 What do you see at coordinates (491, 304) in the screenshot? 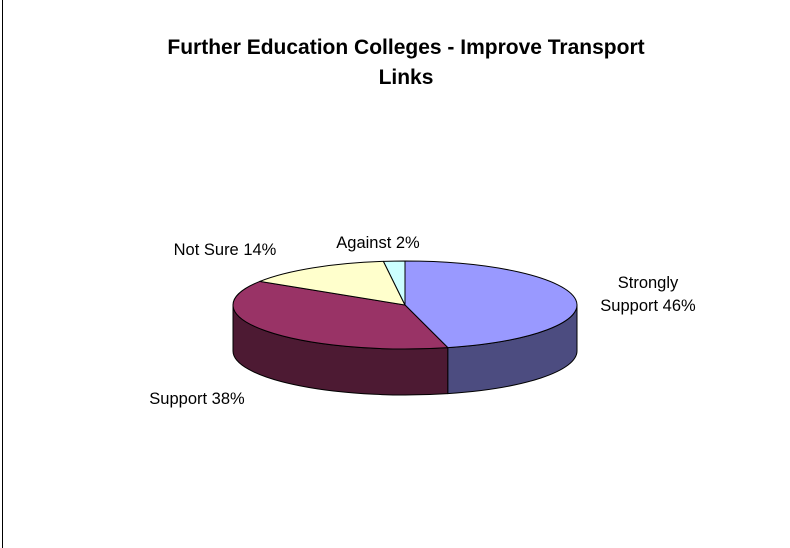
I see `pie-slice-strongly-support` at bounding box center [491, 304].